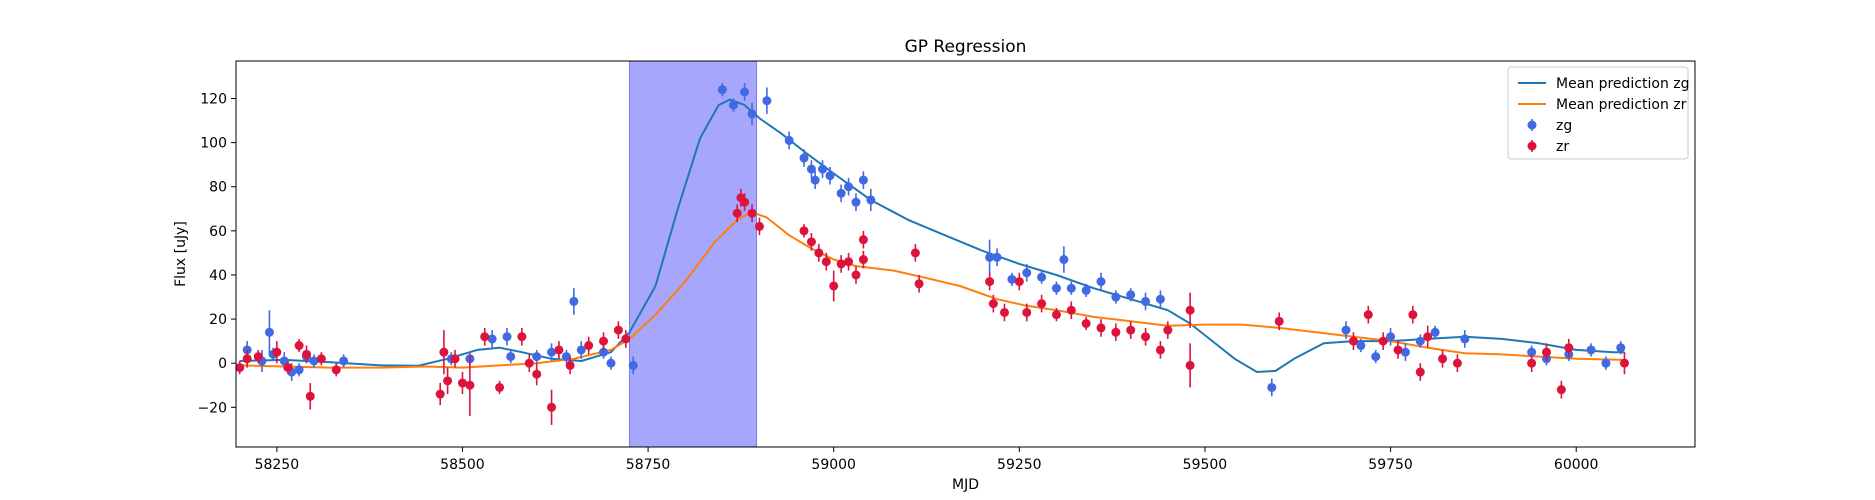 The image size is (1875, 500). Describe the element at coordinates (1576, 465) in the screenshot. I see `x-tick-label-7: 60000` at that location.